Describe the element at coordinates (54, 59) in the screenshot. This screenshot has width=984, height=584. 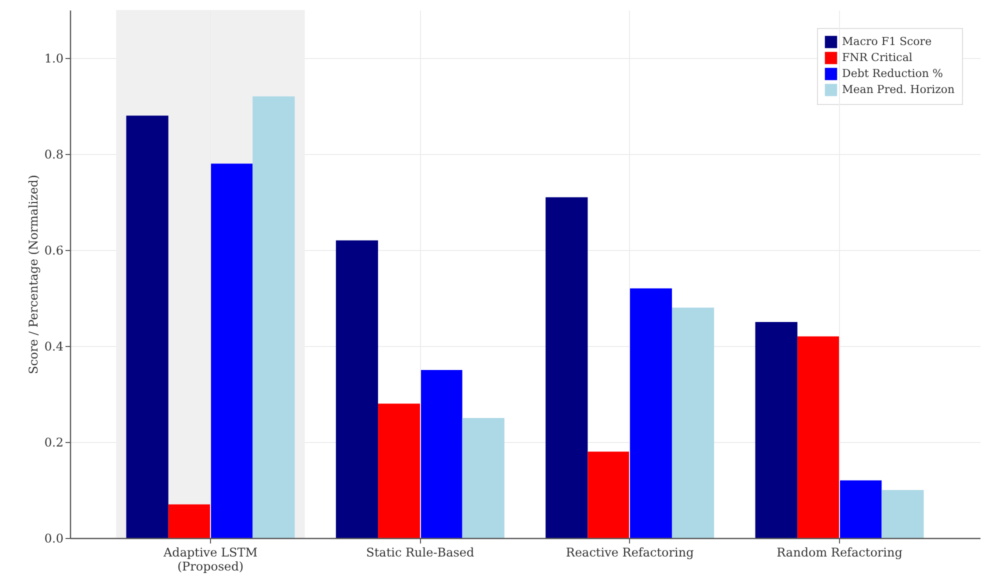
I see `y-tick-label: 1.0` at that location.